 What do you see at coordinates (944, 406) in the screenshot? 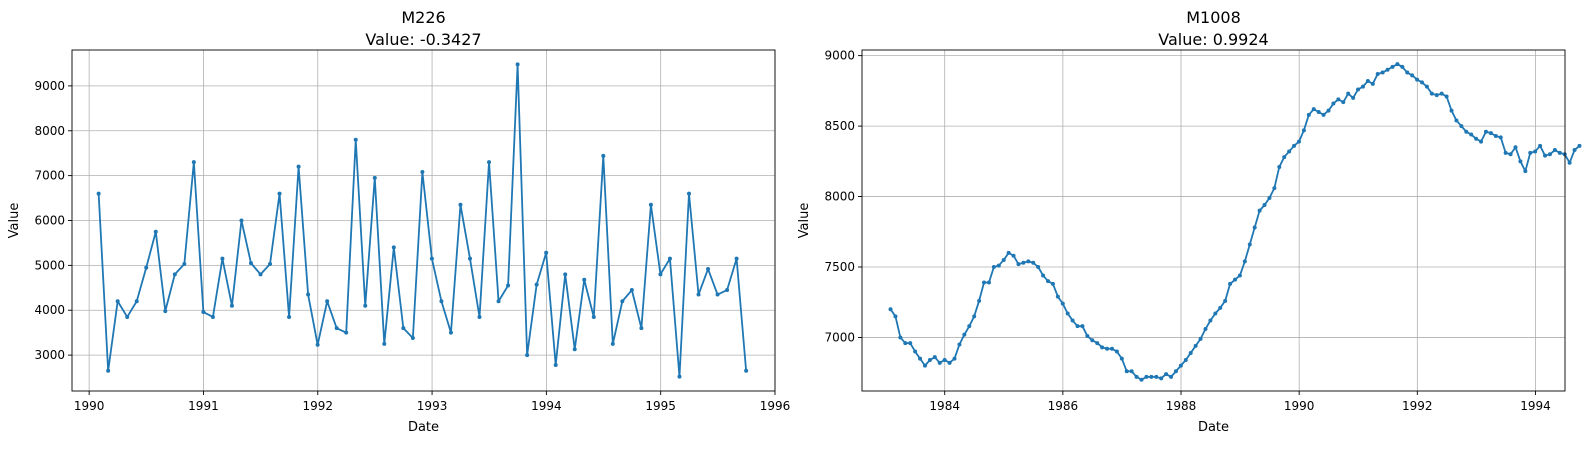
I see `x-tick-label: 1984` at bounding box center [944, 406].